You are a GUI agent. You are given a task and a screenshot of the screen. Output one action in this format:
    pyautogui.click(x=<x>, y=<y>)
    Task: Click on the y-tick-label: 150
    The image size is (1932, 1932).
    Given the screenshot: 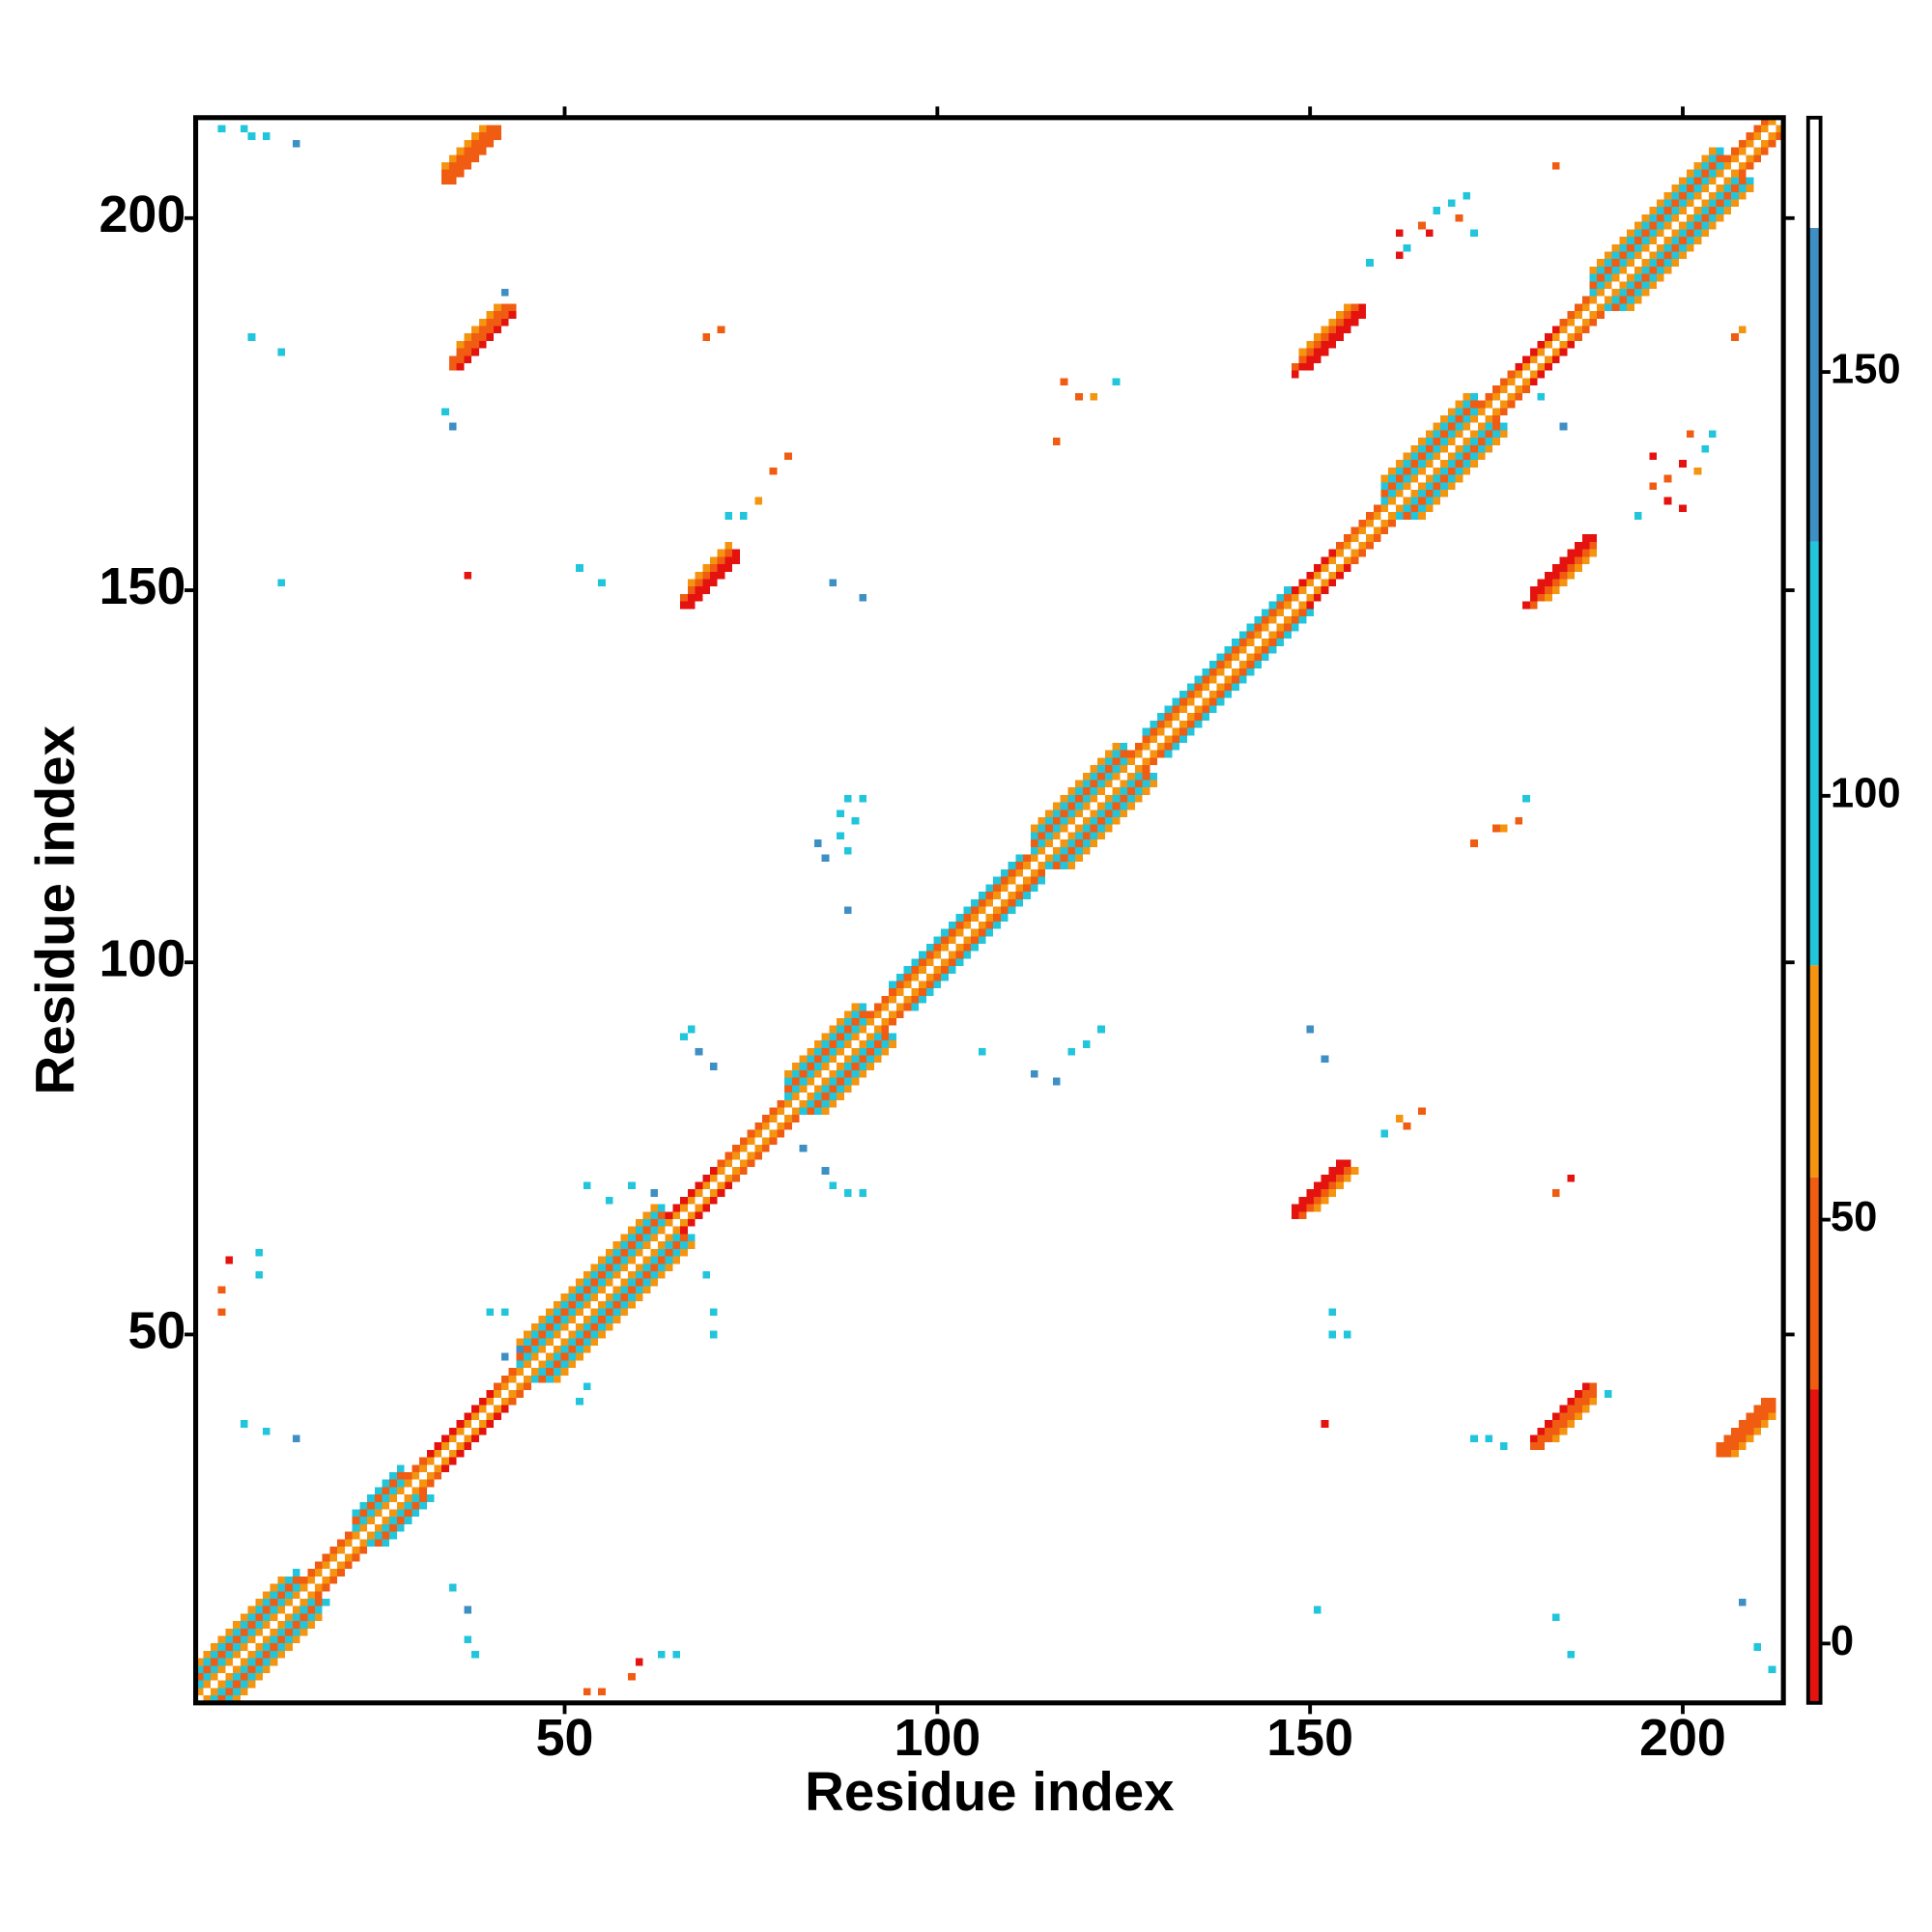 What is the action you would take?
    pyautogui.click(x=142, y=586)
    